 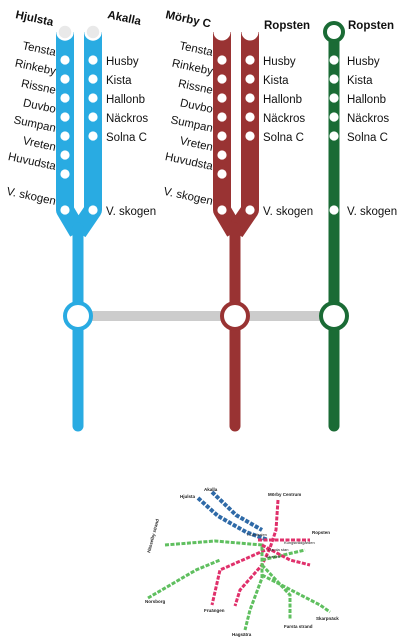 I want to click on blue-right-station-label: Solna C, so click(x=126, y=138).